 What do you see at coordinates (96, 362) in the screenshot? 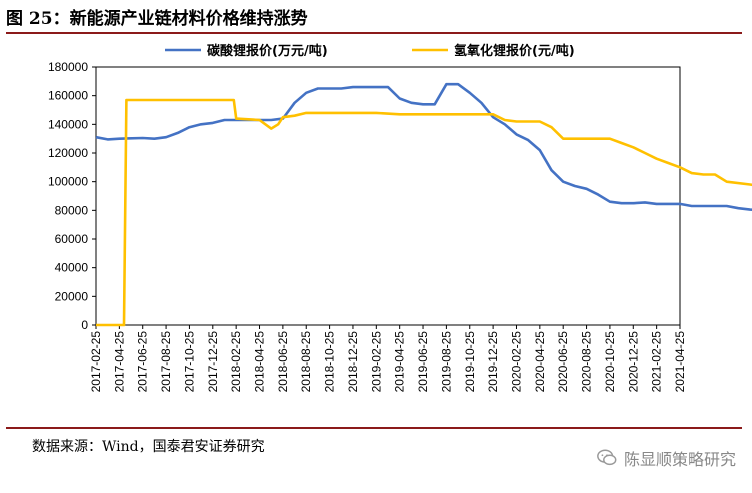
I see `x-tick-label: 2017-02-25` at bounding box center [96, 362].